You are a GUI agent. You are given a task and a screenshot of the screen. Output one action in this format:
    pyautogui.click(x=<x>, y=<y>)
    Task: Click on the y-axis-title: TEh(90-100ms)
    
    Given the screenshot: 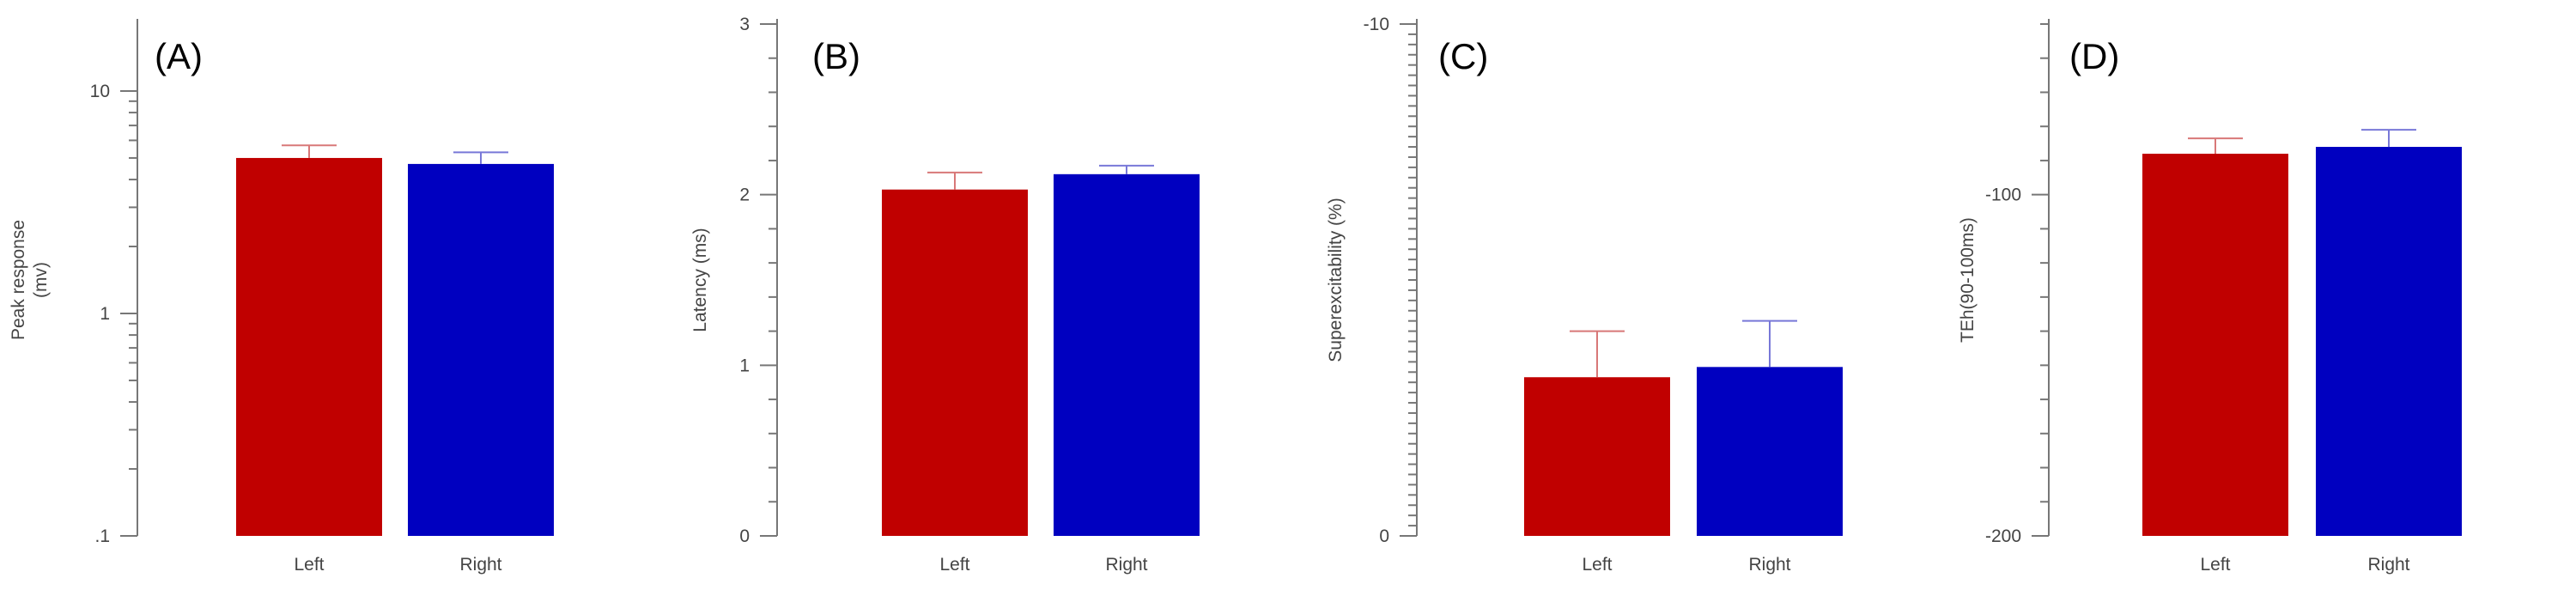 What is the action you would take?
    pyautogui.click(x=1968, y=280)
    